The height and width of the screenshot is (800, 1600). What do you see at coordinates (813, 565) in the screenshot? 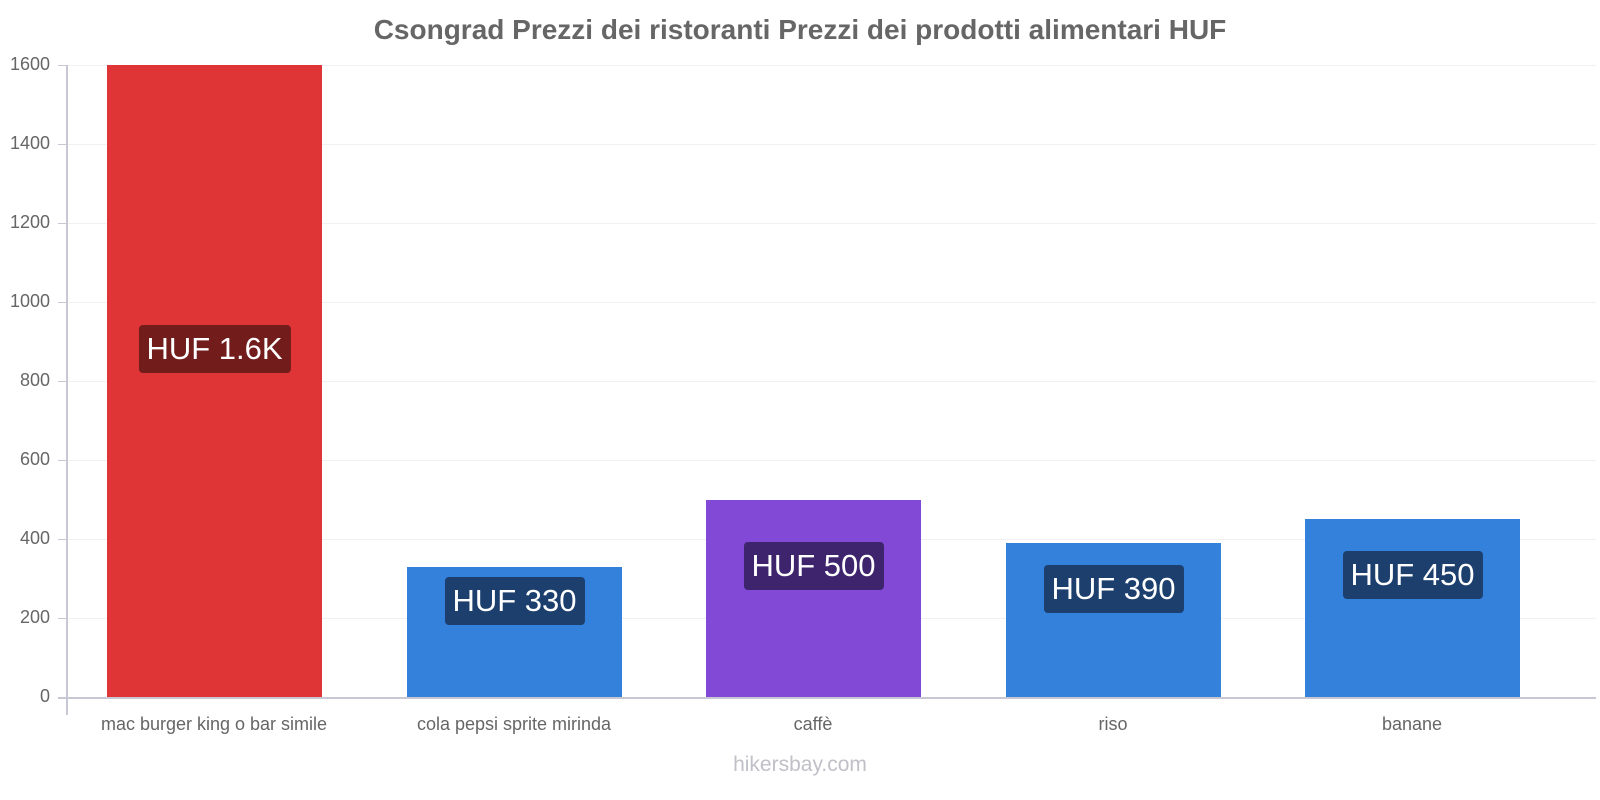
I see `bar-value-label: HUF 500` at bounding box center [813, 565].